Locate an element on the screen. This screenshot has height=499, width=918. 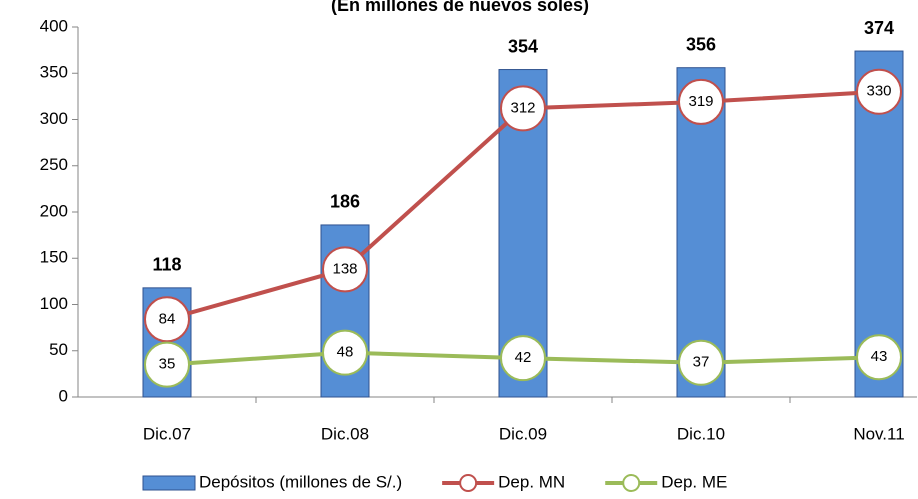
y-tick-label: 200 is located at coordinates (54, 210).